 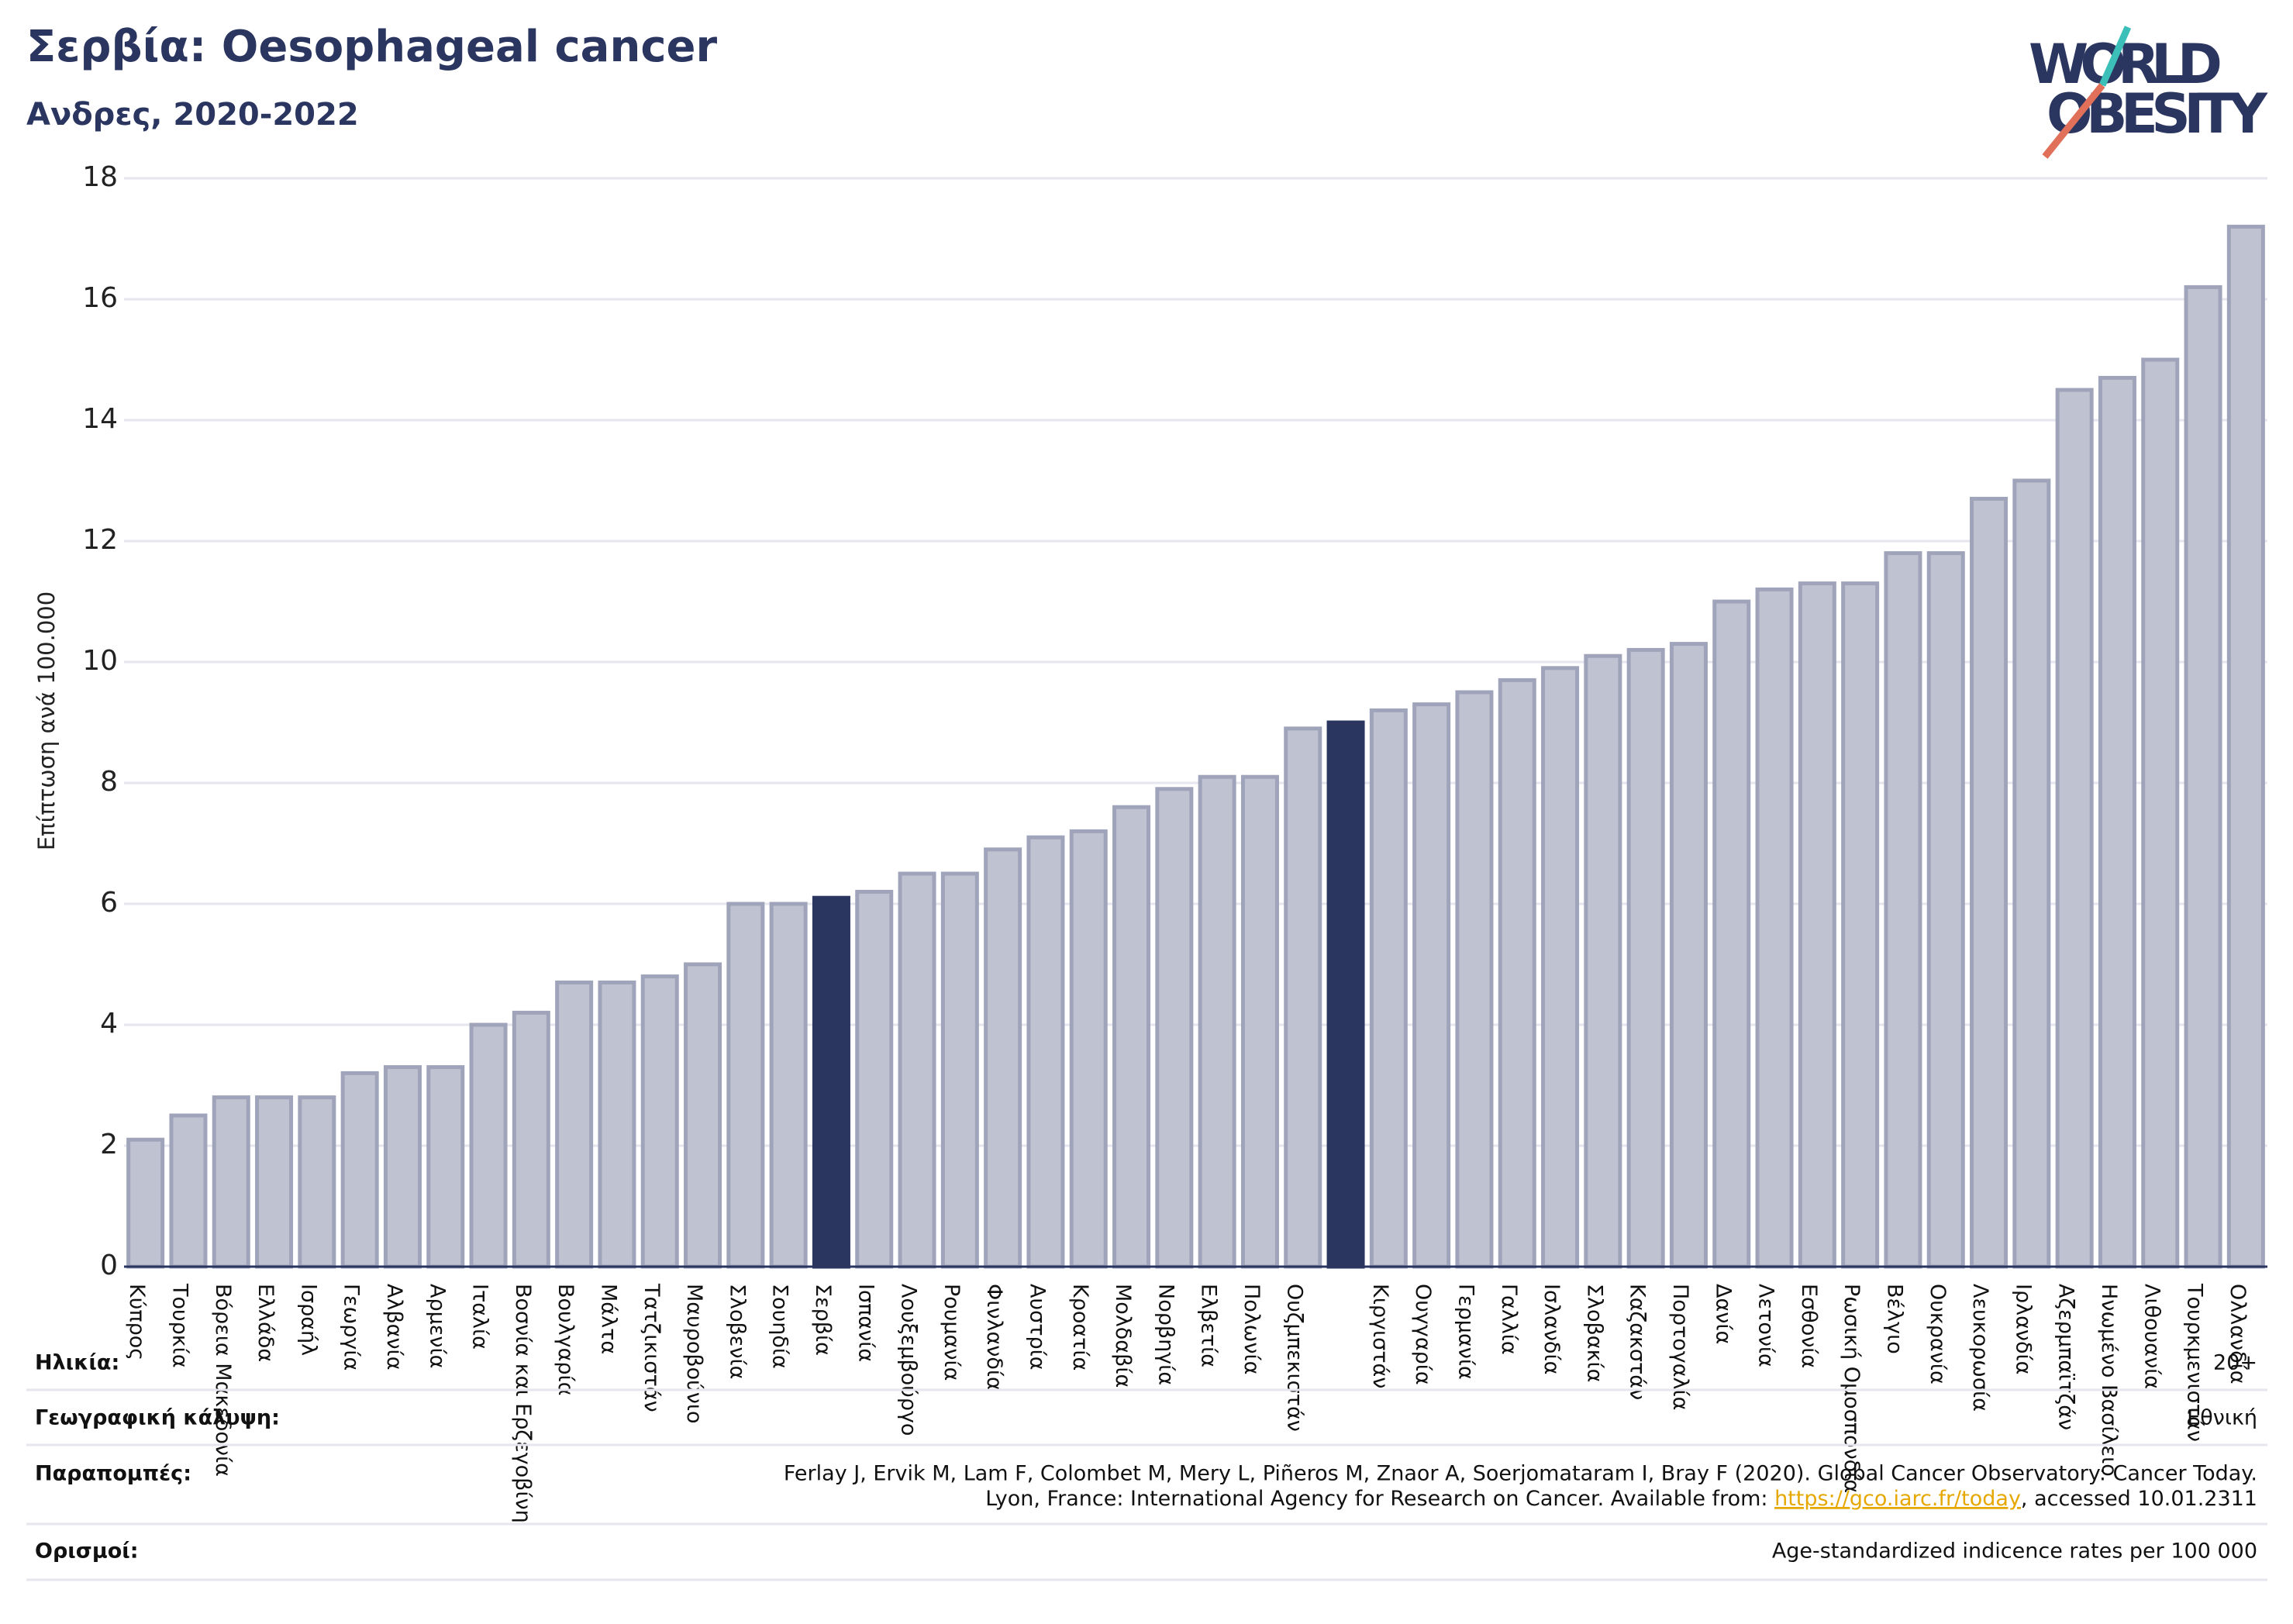 I want to click on x-tick-label: Αλβανία, so click(x=394, y=1327).